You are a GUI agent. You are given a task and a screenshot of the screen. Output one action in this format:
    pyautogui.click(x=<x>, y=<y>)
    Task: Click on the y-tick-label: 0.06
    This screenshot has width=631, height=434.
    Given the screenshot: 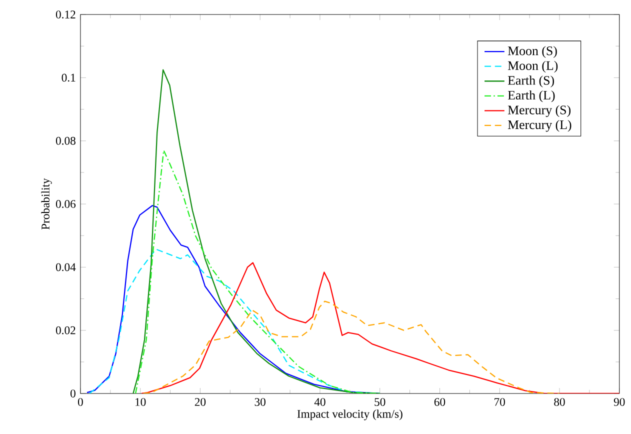 What is the action you would take?
    pyautogui.click(x=66, y=204)
    